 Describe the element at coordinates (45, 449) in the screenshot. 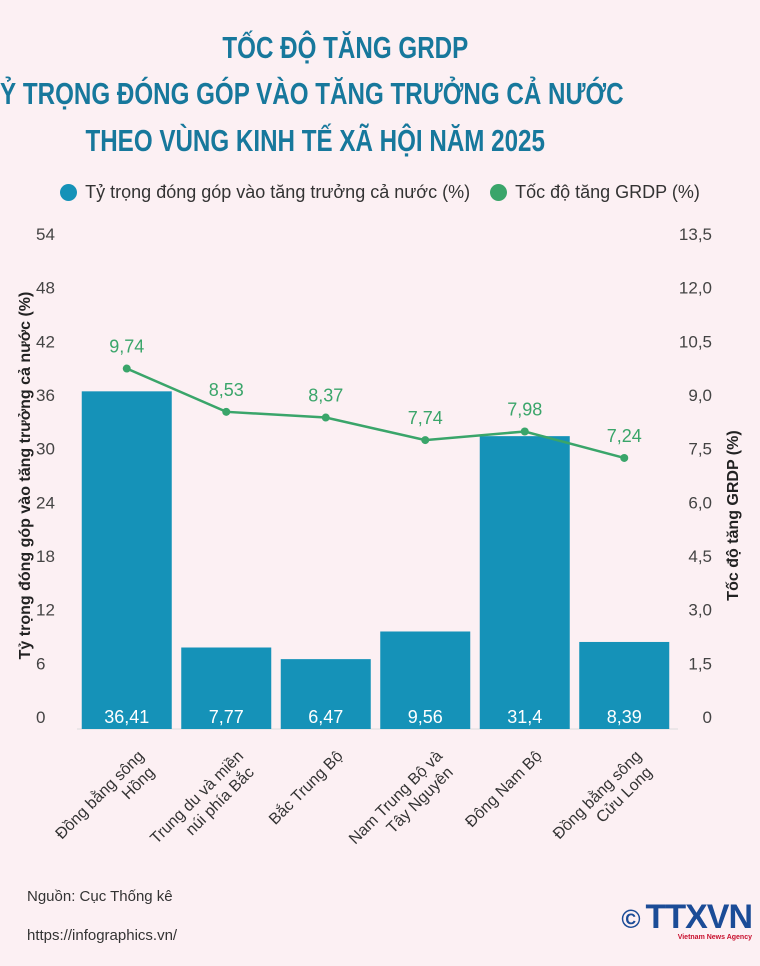

I see `y-tick-label: 30` at that location.